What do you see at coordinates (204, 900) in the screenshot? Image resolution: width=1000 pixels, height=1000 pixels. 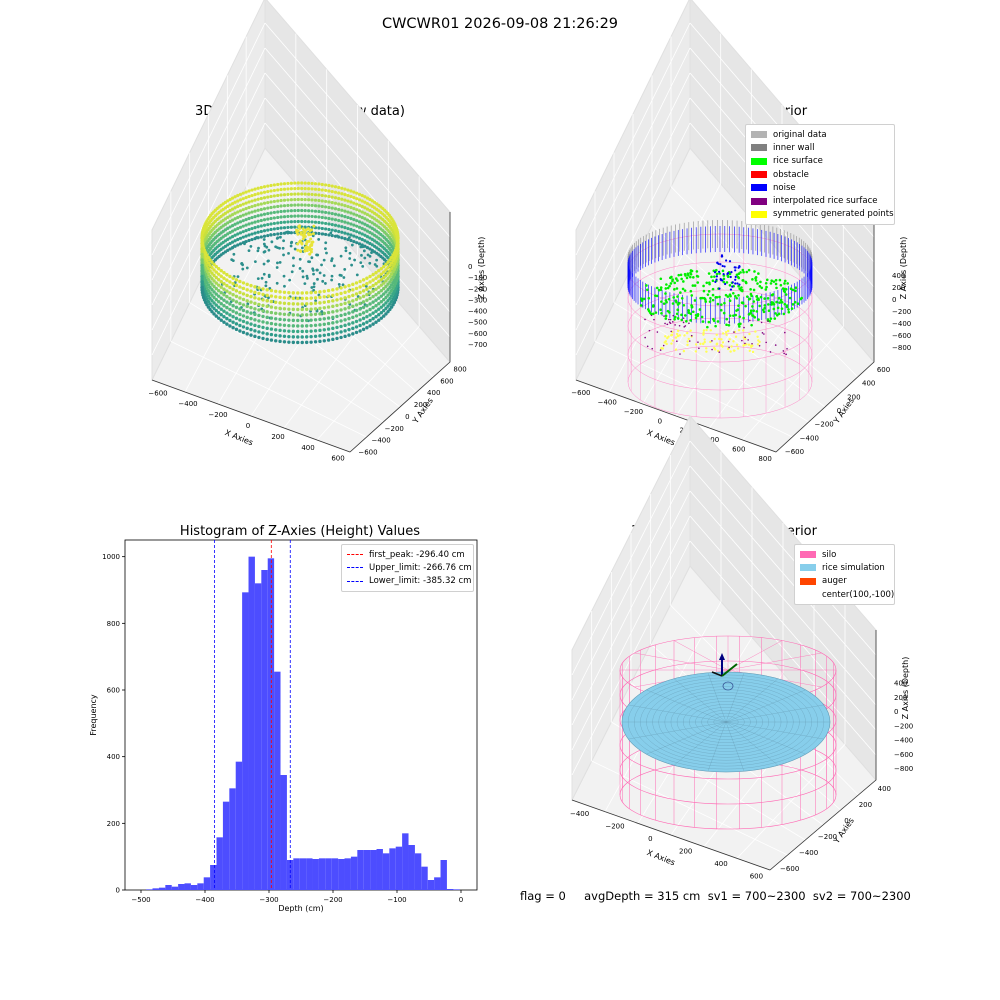 I see `x-tick-label: −400` at bounding box center [204, 900].